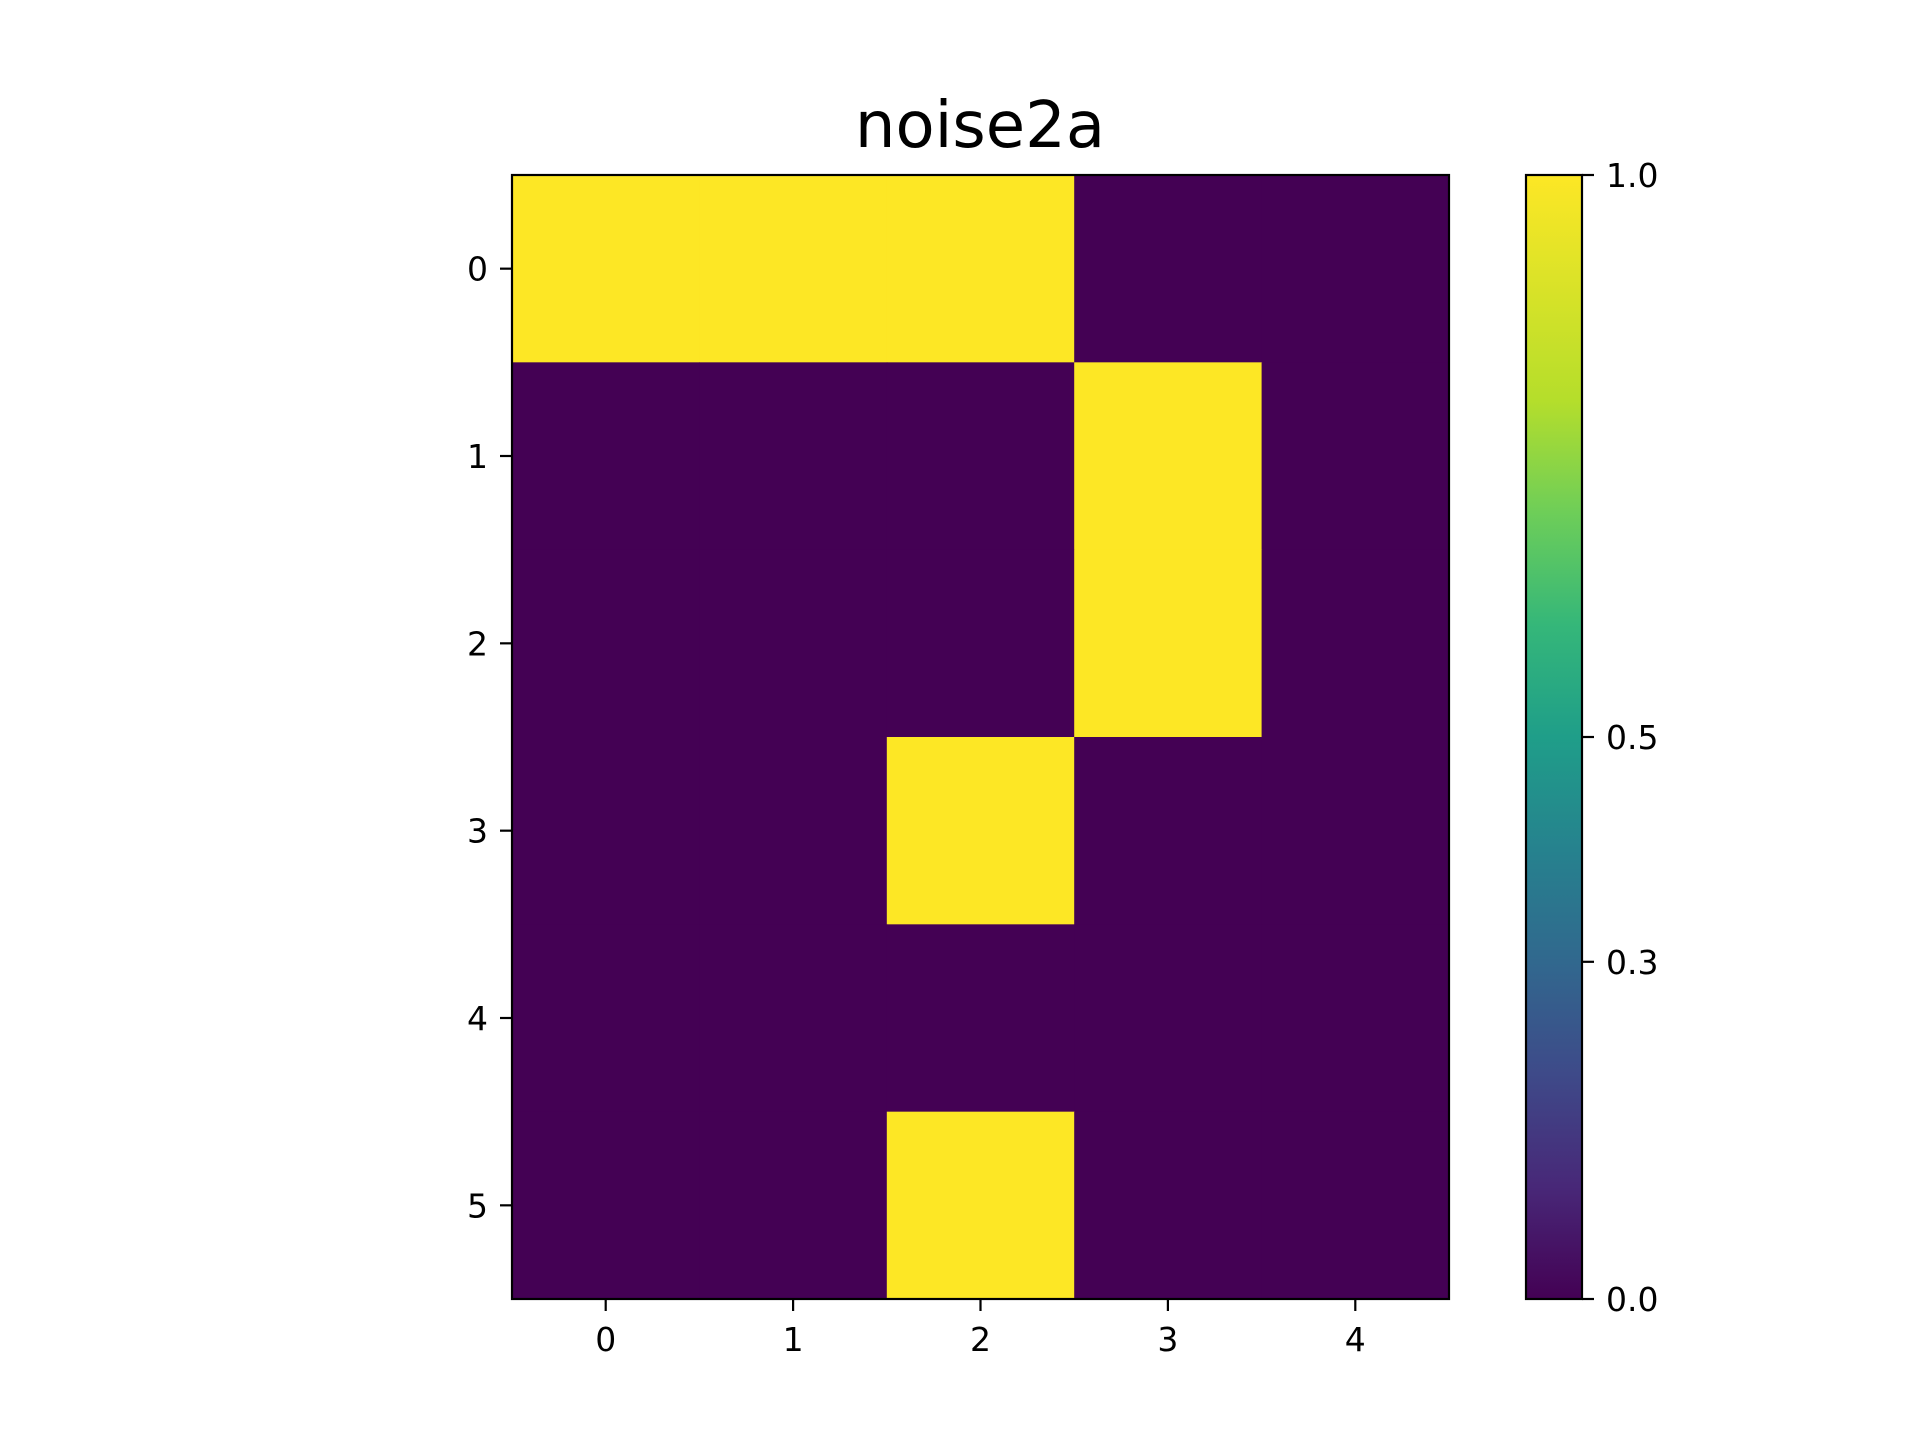  Describe the element at coordinates (1355, 269) in the screenshot. I see `heatmap-cell-r0-c4` at that location.